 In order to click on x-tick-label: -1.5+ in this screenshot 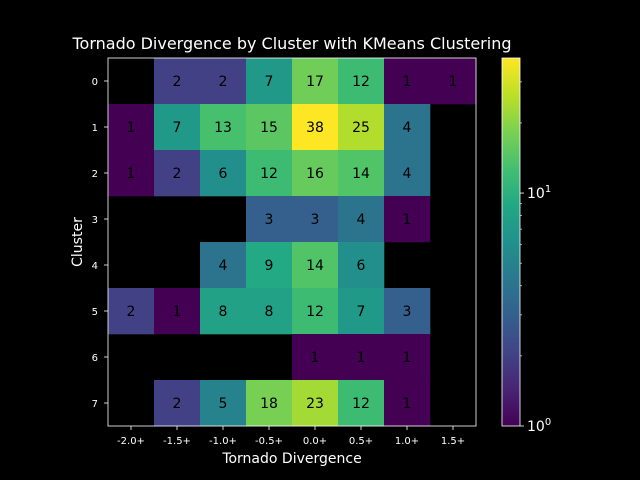, I will do `click(177, 441)`.